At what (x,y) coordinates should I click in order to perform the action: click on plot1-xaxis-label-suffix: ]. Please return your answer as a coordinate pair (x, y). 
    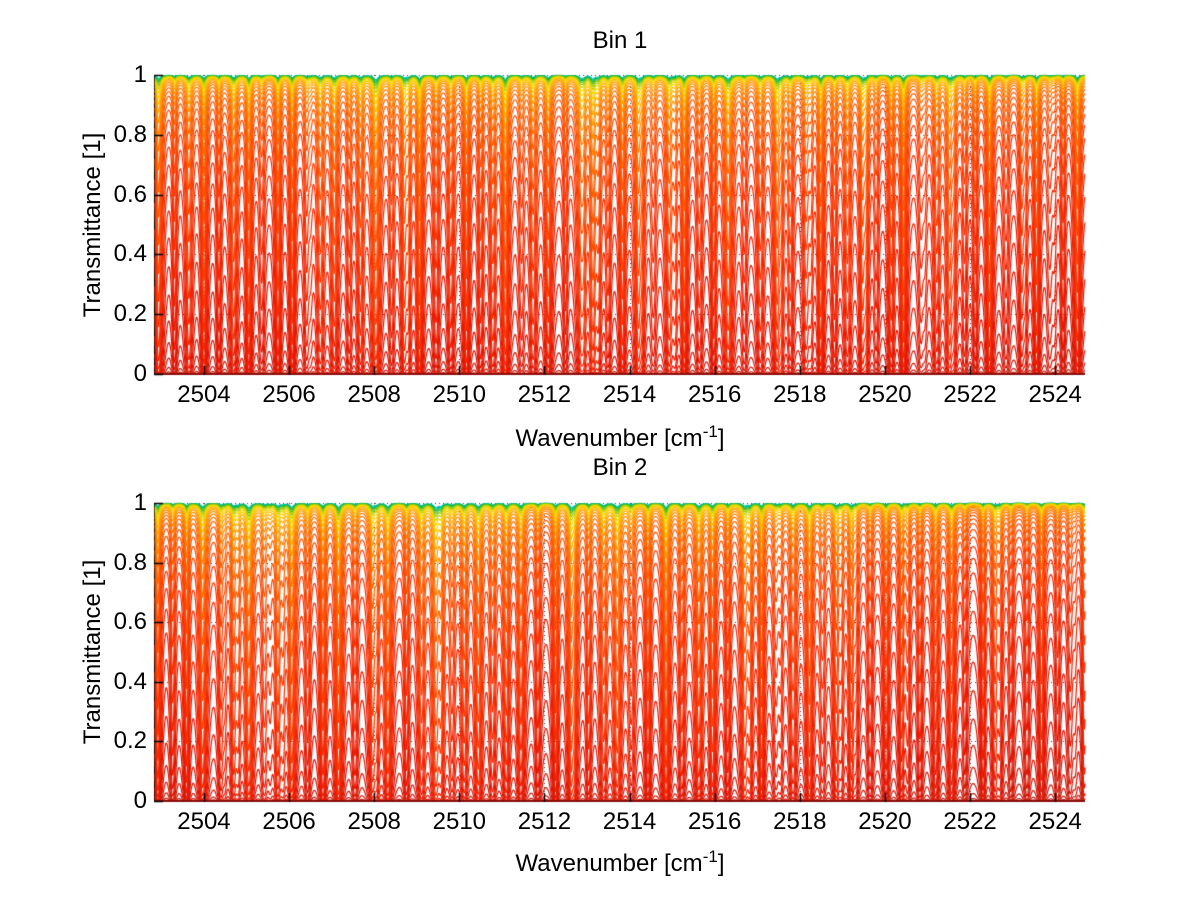
    Looking at the image, I should click on (721, 438).